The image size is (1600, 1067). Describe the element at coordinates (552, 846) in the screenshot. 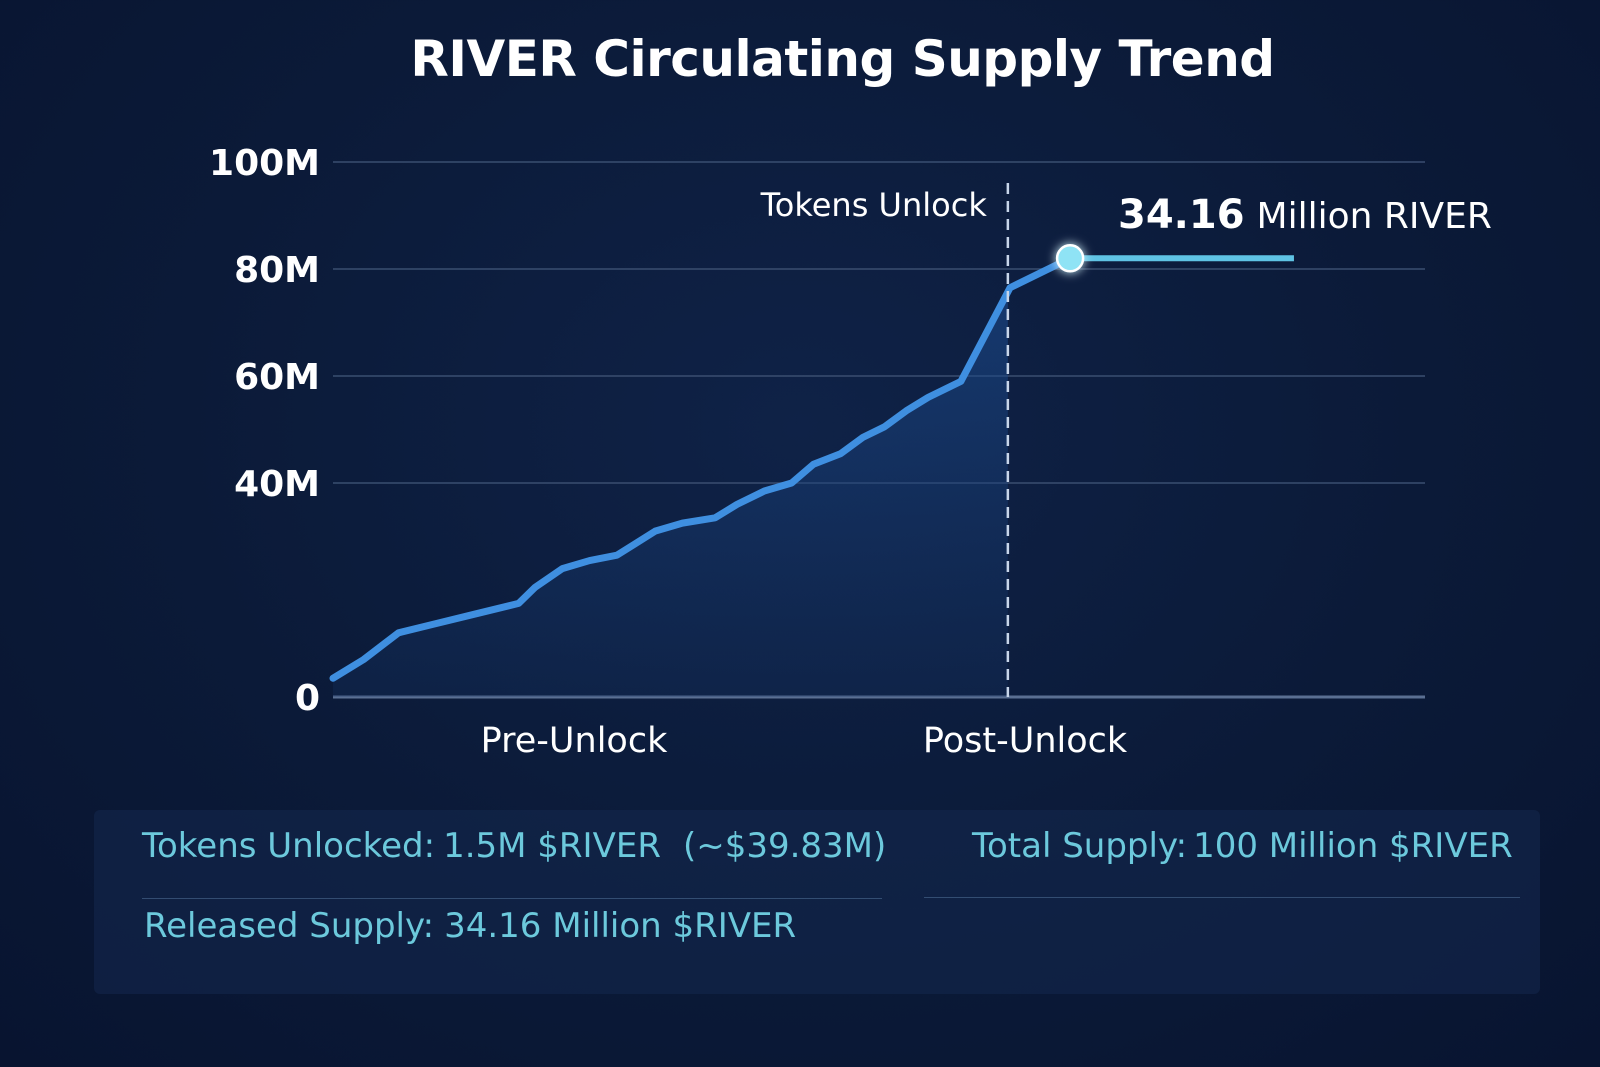

I see `tokens-unlocked-value: 1.5M $RIVER` at that location.